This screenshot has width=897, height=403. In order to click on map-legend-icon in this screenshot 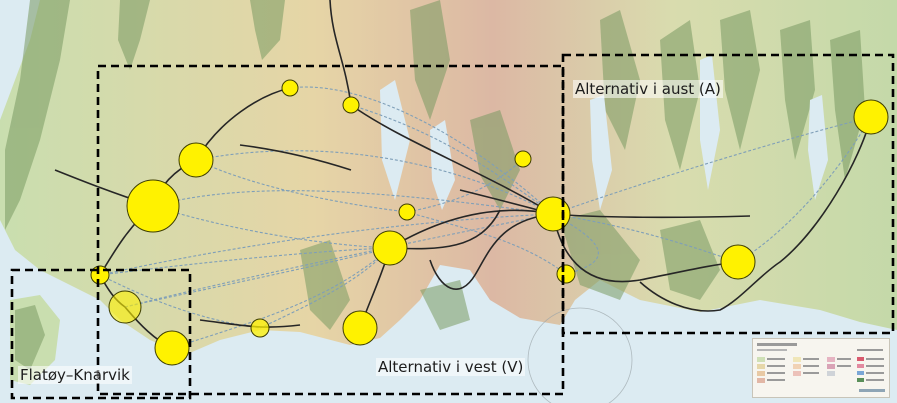, I will do `click(821, 367)`.